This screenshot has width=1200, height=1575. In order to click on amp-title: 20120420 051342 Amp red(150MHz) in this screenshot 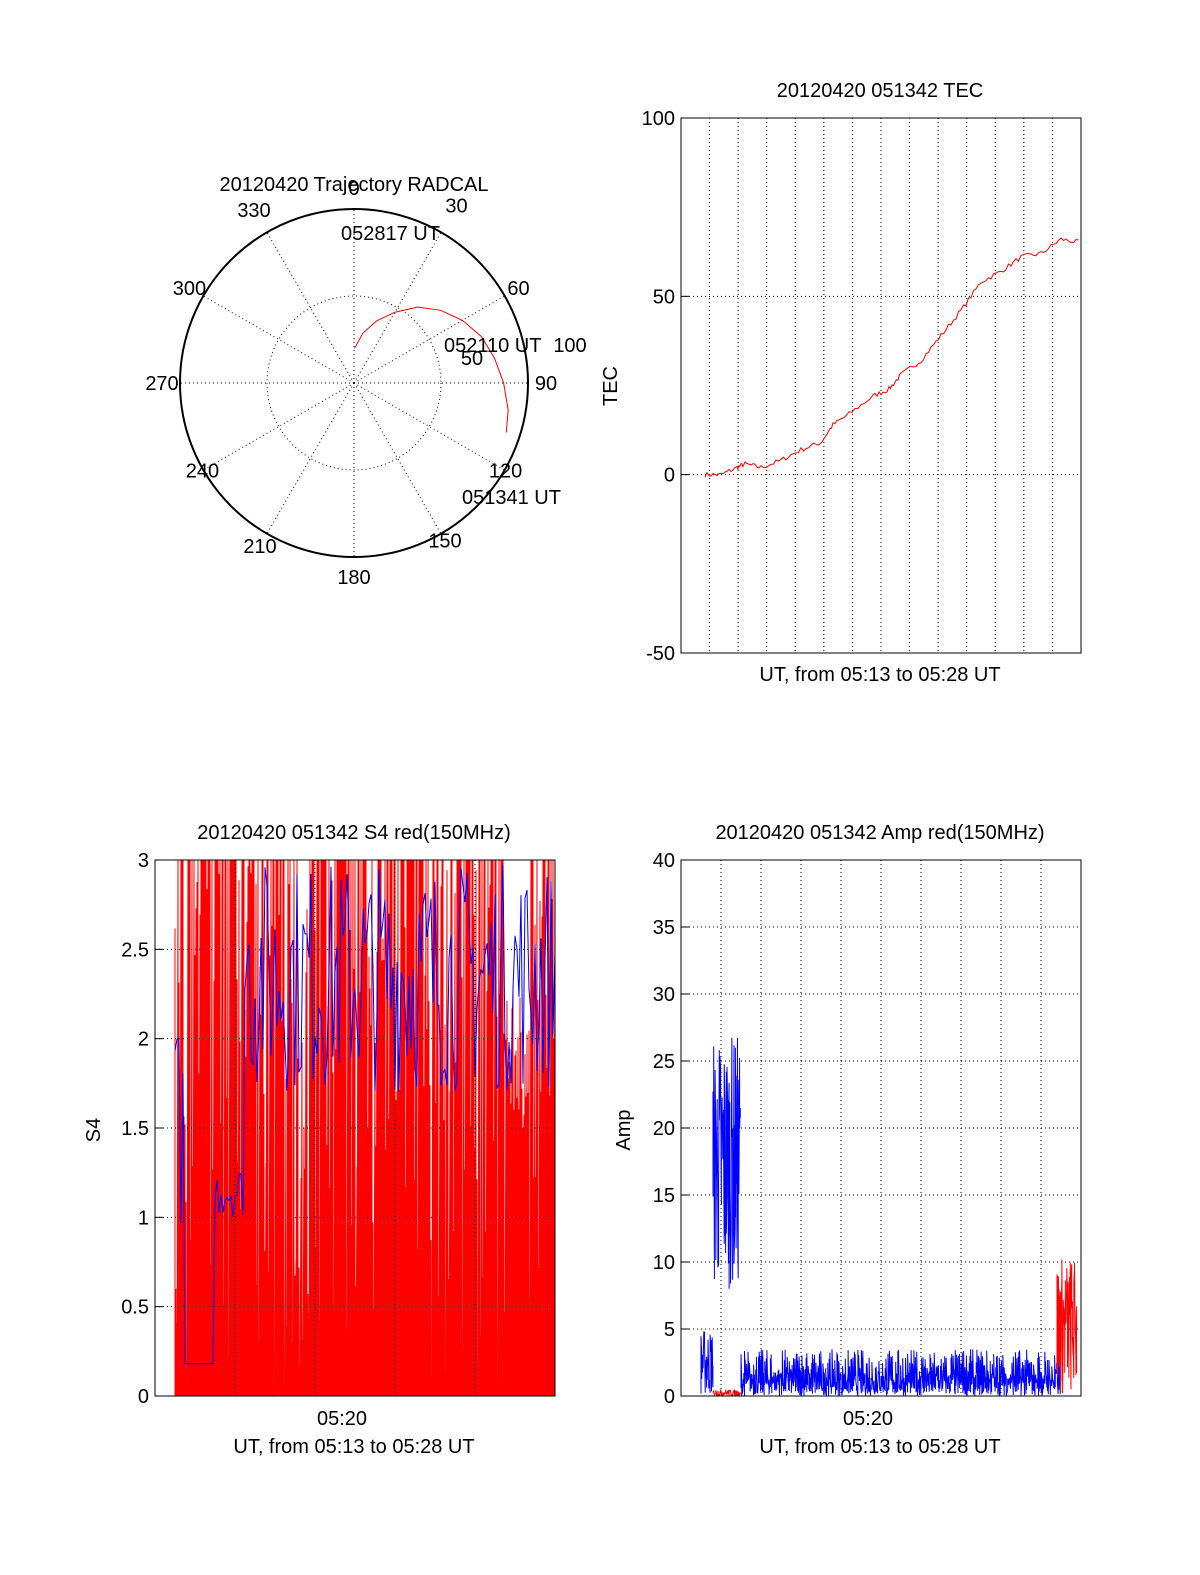, I will do `click(879, 833)`.